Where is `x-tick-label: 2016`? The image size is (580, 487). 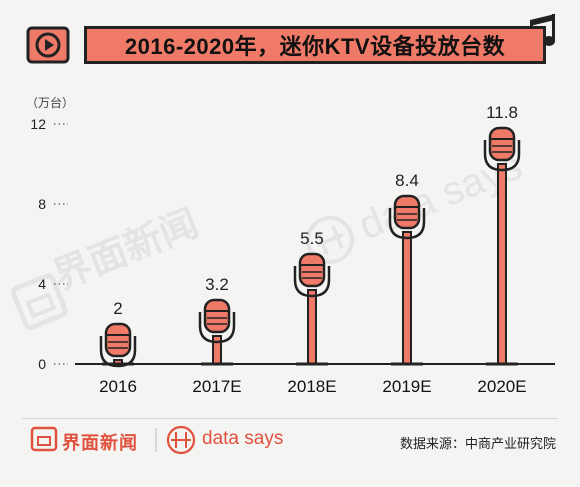 x-tick-label: 2016 is located at coordinates (118, 386).